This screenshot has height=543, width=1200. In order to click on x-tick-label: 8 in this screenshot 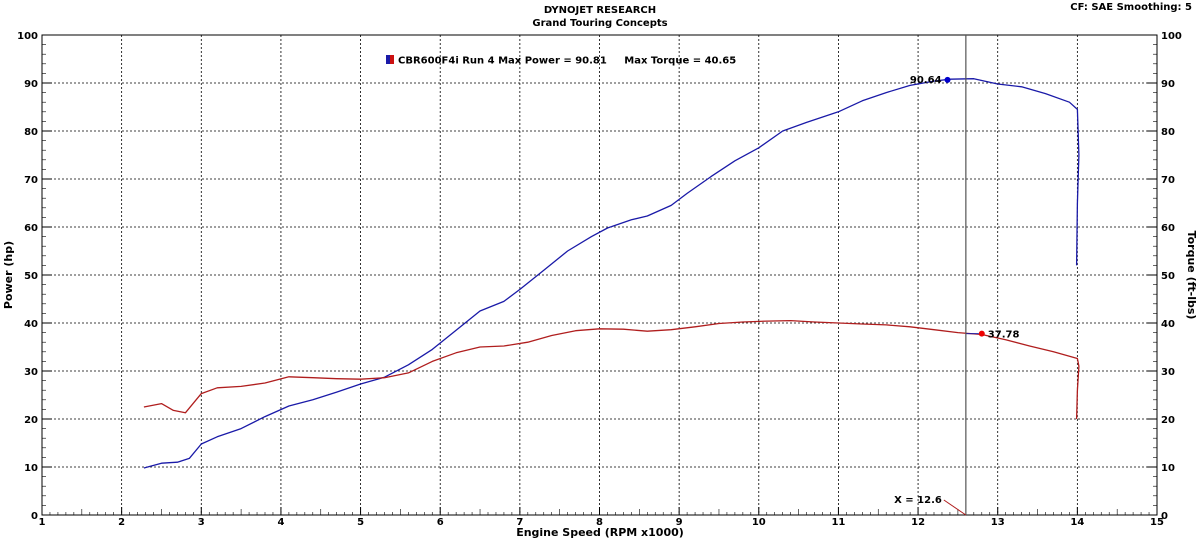, I will do `click(599, 522)`.